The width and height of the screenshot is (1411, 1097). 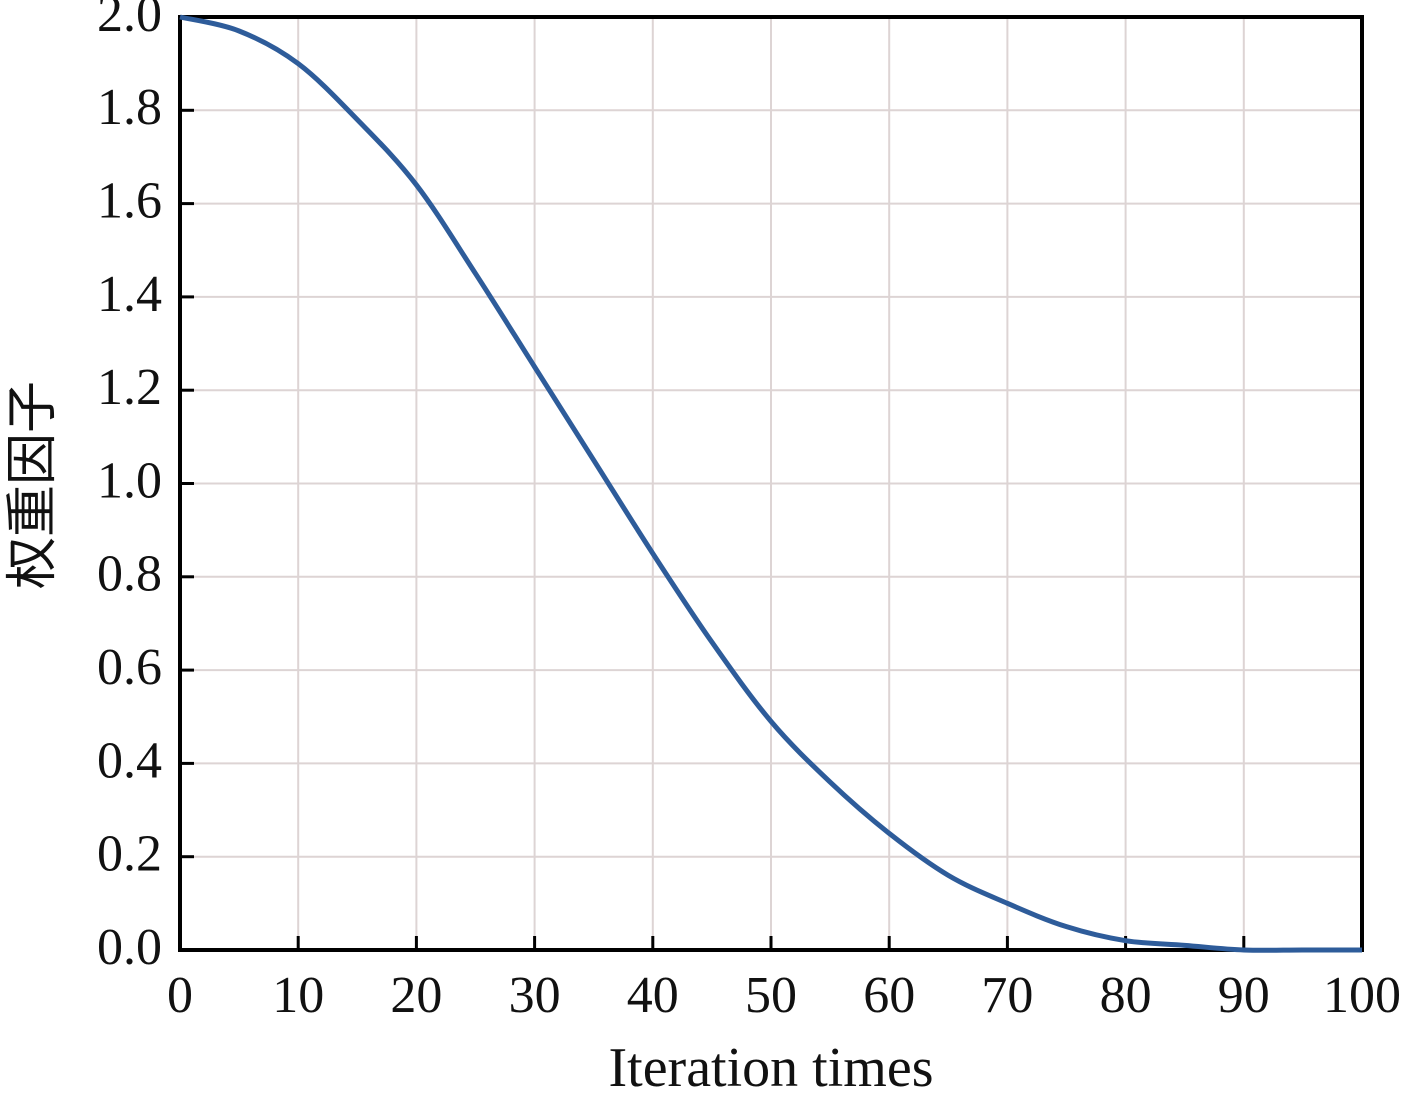 I want to click on x-tick-label: 20, so click(x=416, y=995).